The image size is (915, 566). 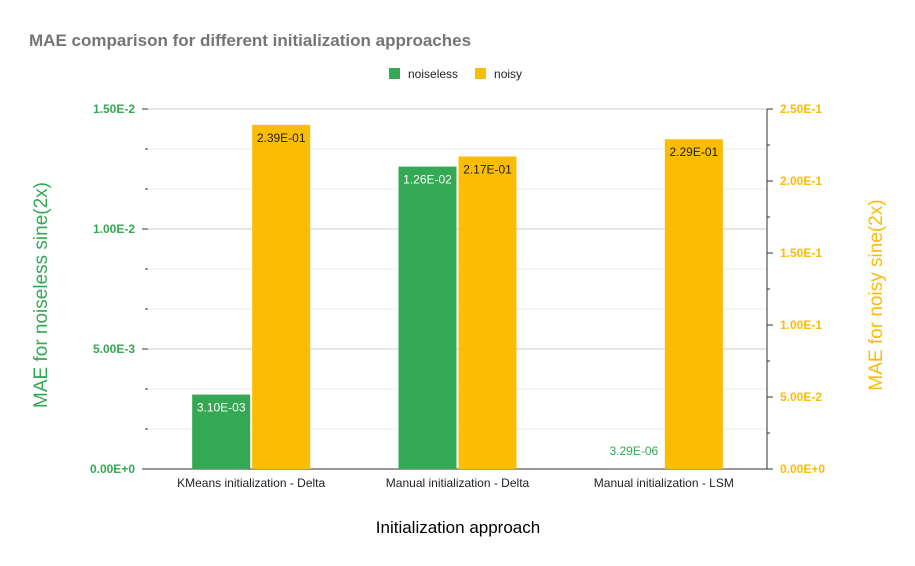 I want to click on y-tick-left: 1.50E-2, so click(x=114, y=109).